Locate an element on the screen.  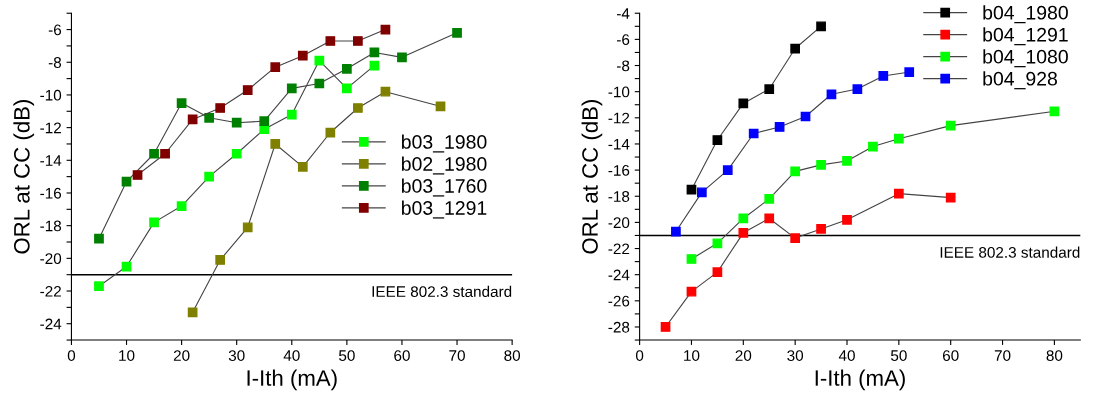
x-tick-label: 10 is located at coordinates (127, 355).